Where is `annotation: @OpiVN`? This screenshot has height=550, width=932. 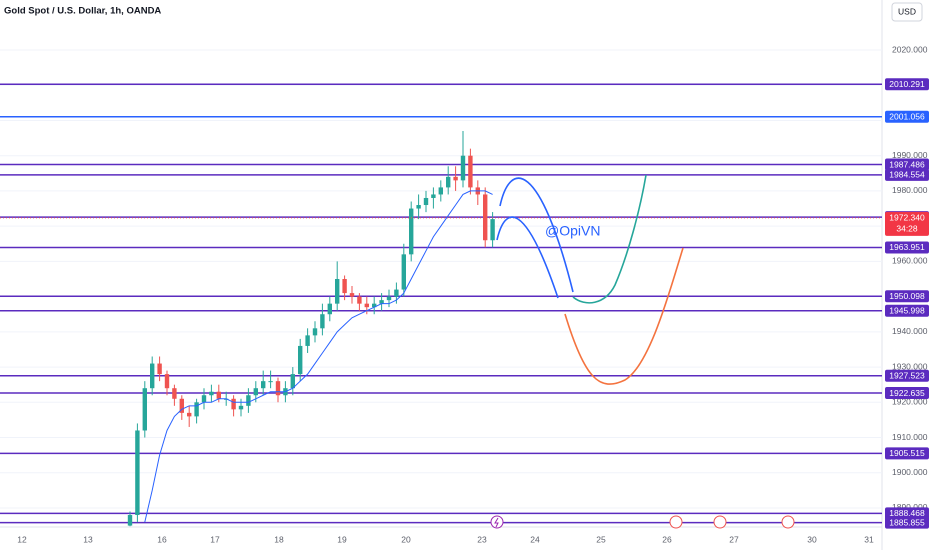 annotation: @OpiVN is located at coordinates (572, 231).